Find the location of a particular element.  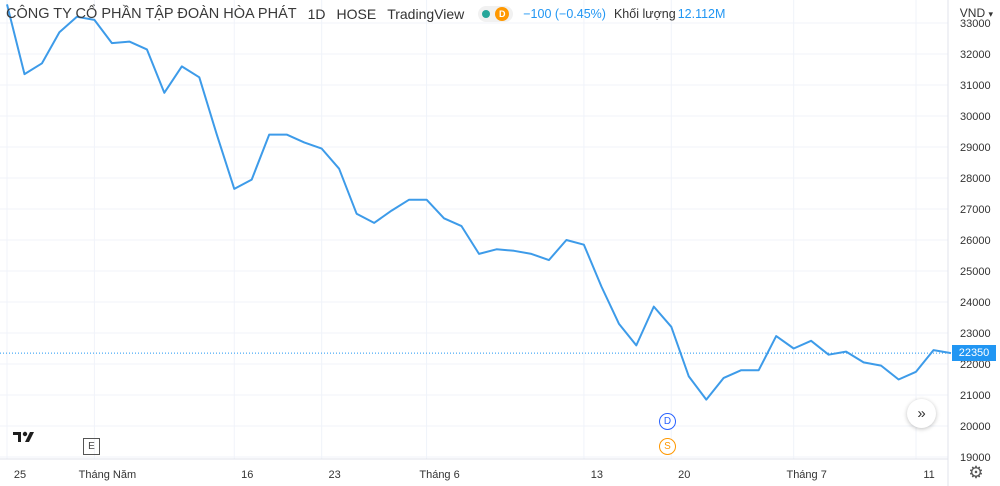

y-tick-label: 26000 is located at coordinates (975, 241).